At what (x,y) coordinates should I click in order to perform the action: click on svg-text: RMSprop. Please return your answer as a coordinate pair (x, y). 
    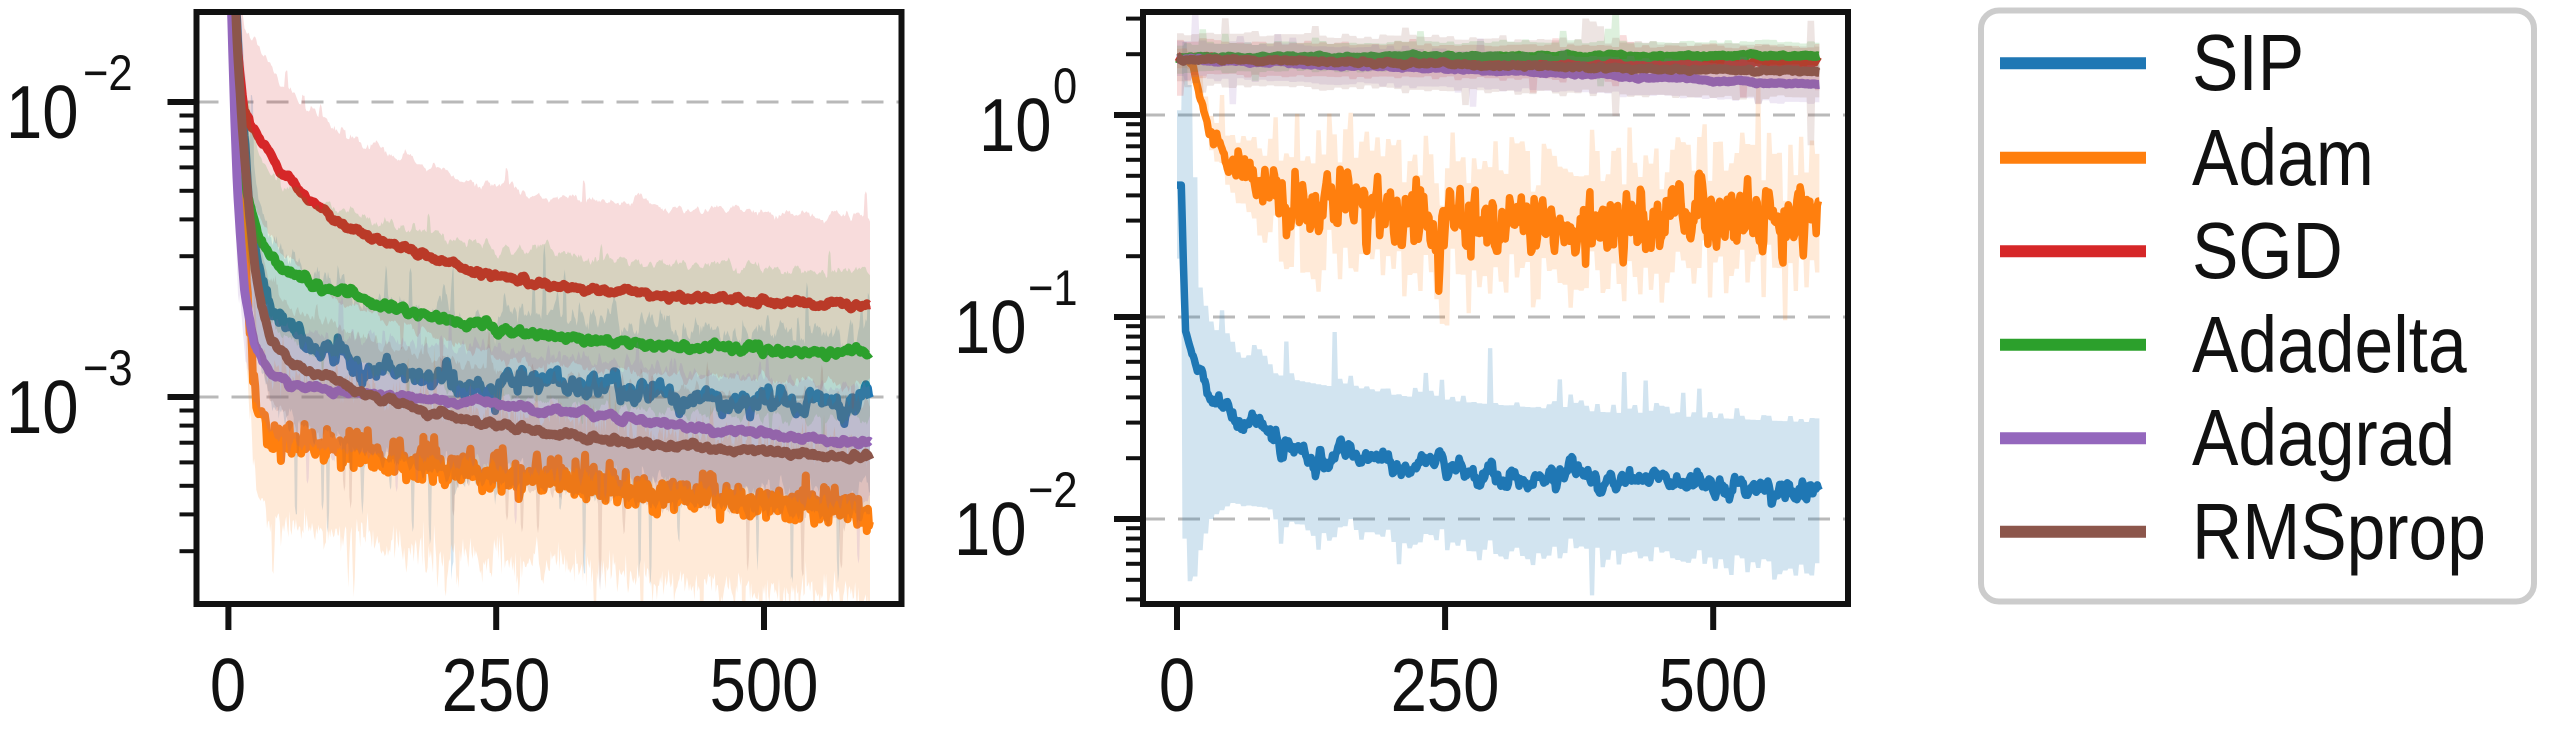
    Looking at the image, I should click on (2339, 531).